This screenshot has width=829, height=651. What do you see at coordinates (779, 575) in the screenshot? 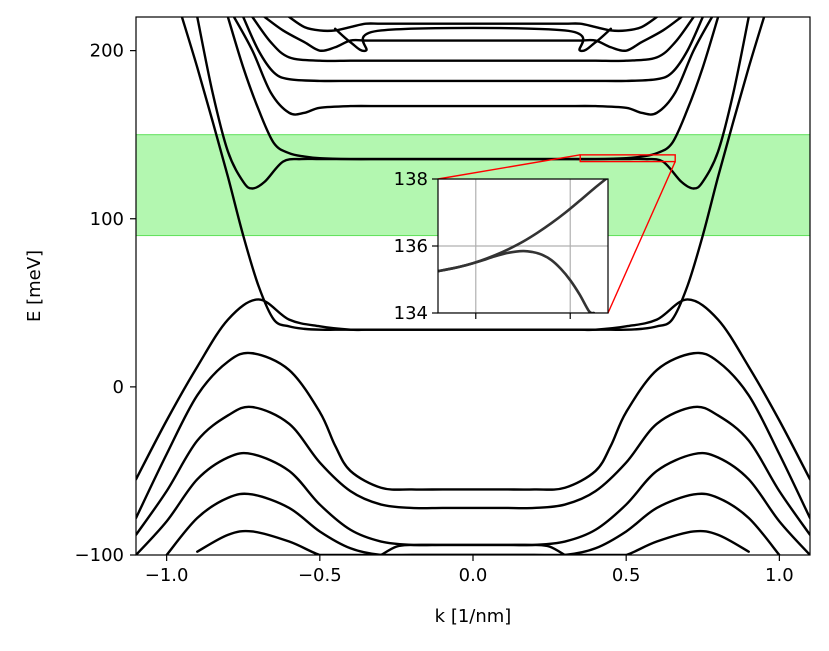
I see `x-tick-label: 1.0` at bounding box center [779, 575].